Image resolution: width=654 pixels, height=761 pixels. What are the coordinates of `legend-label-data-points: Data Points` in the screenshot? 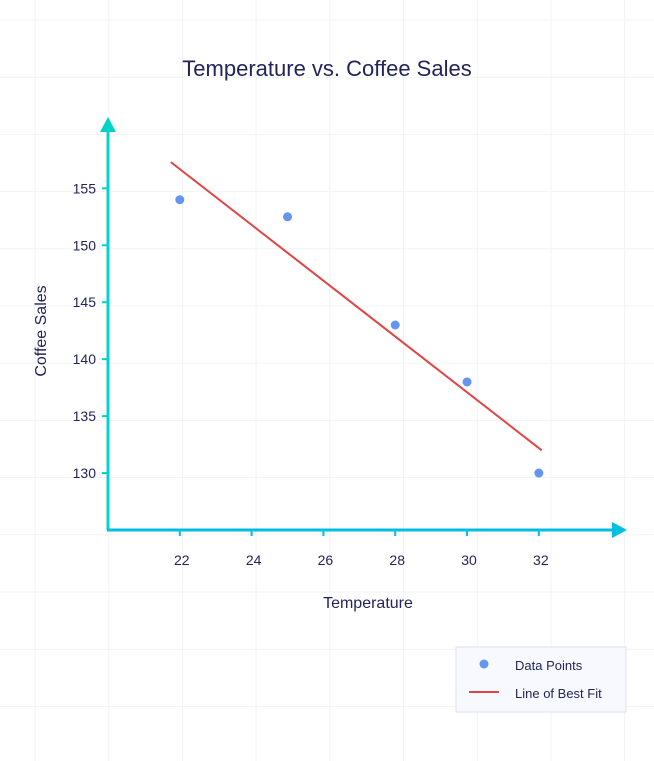 It's located at (549, 665).